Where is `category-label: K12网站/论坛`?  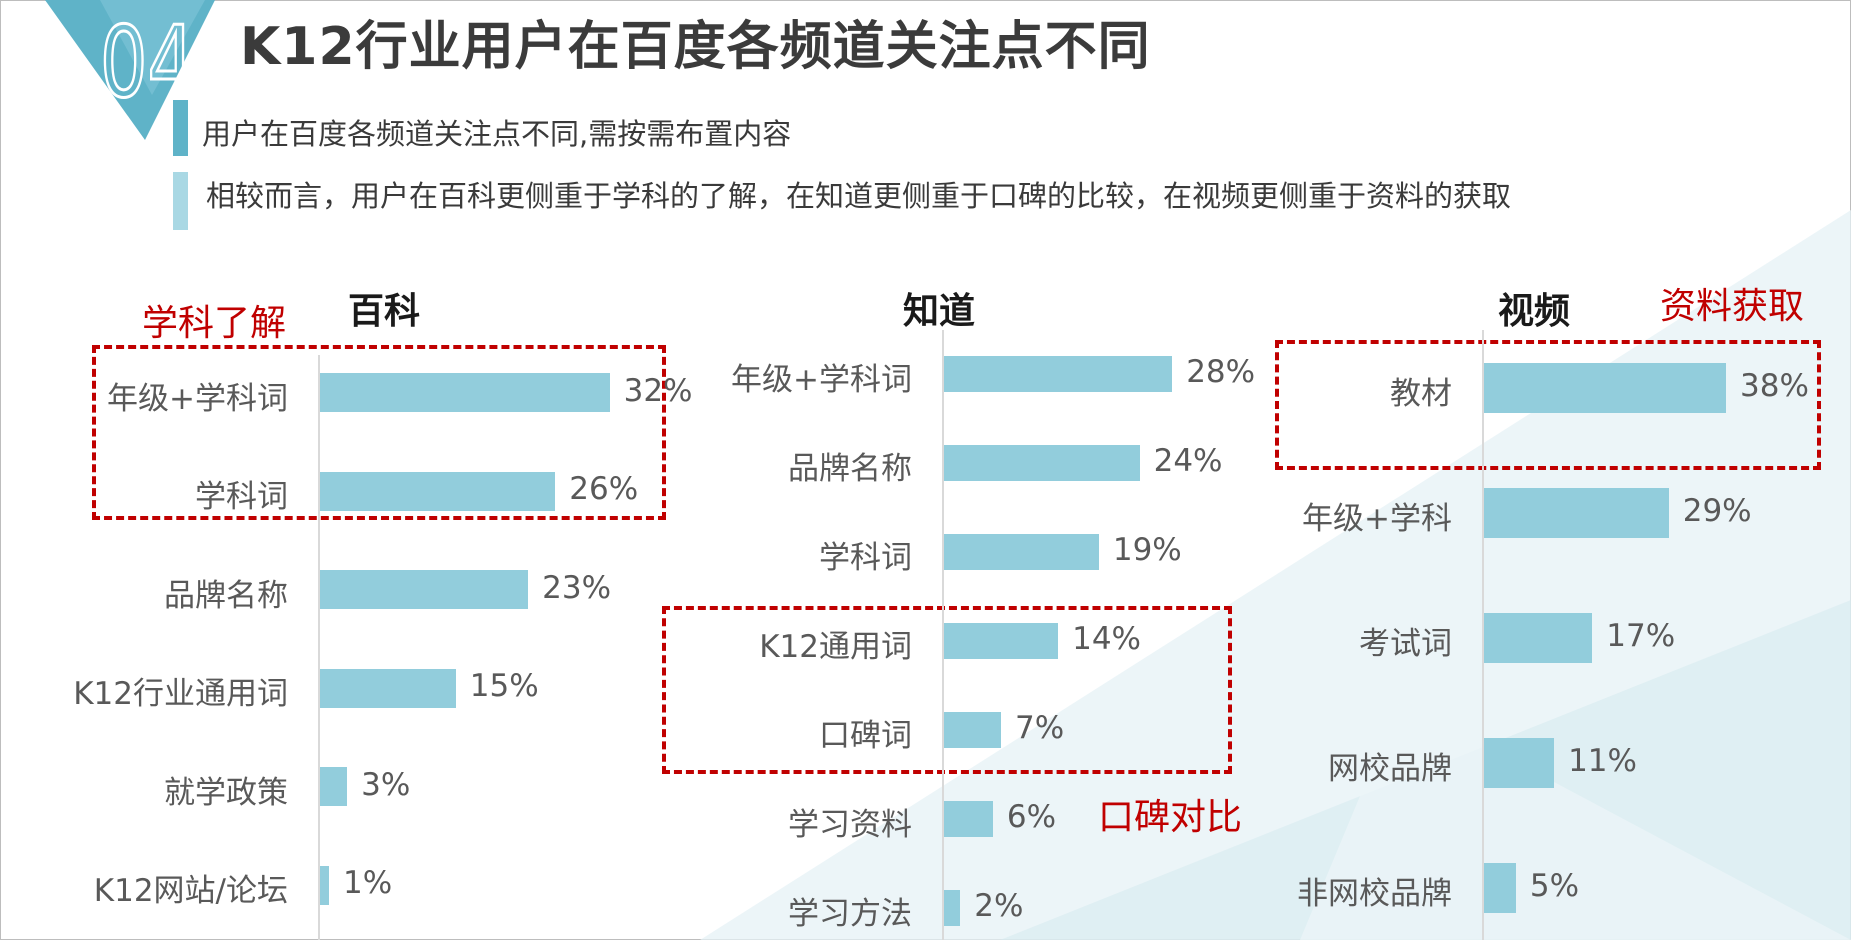 category-label: K12网站/论坛 is located at coordinates (190, 891).